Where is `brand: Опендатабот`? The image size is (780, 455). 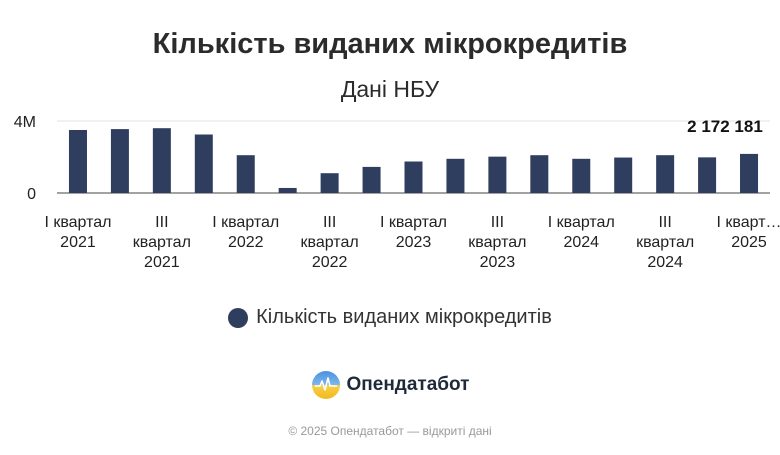 brand: Опендатабот is located at coordinates (390, 385).